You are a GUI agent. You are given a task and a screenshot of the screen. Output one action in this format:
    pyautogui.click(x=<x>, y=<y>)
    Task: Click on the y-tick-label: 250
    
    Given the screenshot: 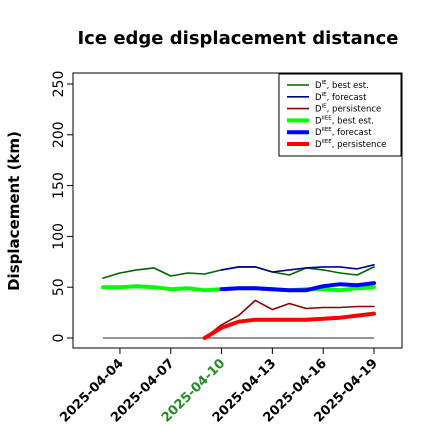 What is the action you would take?
    pyautogui.click(x=59, y=84)
    